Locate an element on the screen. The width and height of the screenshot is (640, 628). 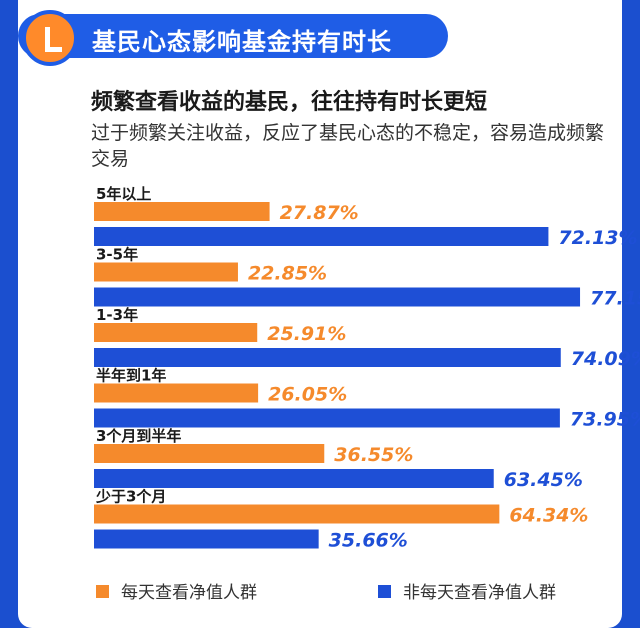
category-label: 5年以上 is located at coordinates (123, 194).